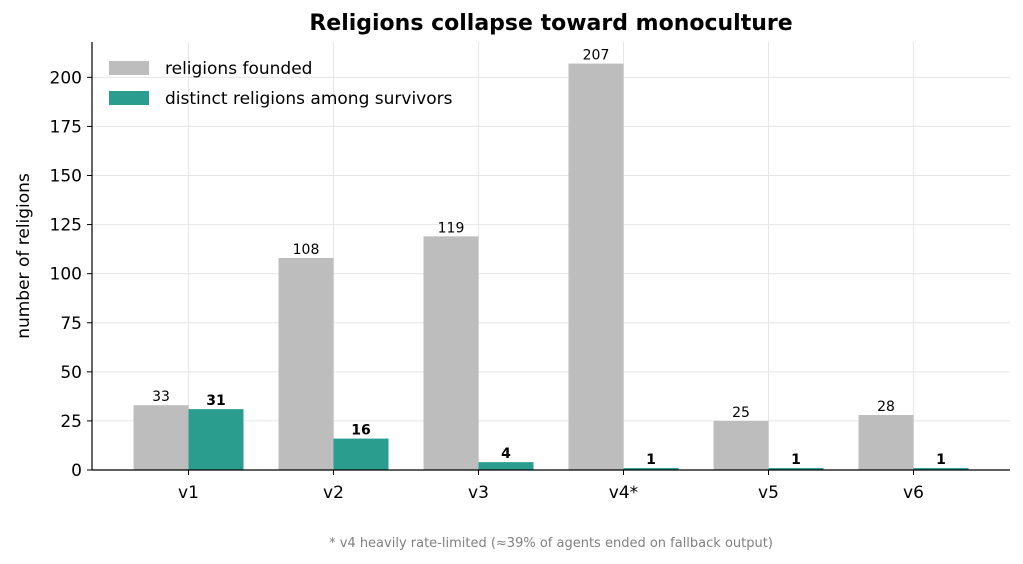 This screenshot has height=564, width=1023. I want to click on data-label-founded: 25, so click(741, 413).